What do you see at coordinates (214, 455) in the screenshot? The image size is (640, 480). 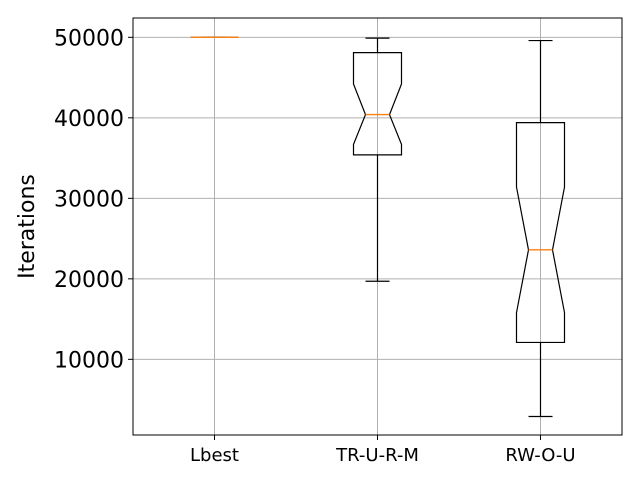 I see `x-tick-label: Lbest` at bounding box center [214, 455].